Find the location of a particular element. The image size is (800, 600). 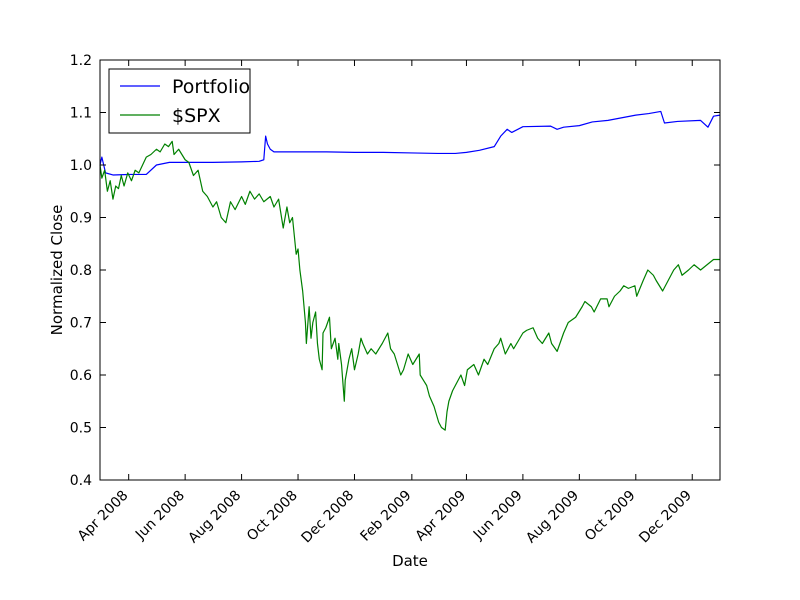

y-tick-label: 1.1 is located at coordinates (81, 114).